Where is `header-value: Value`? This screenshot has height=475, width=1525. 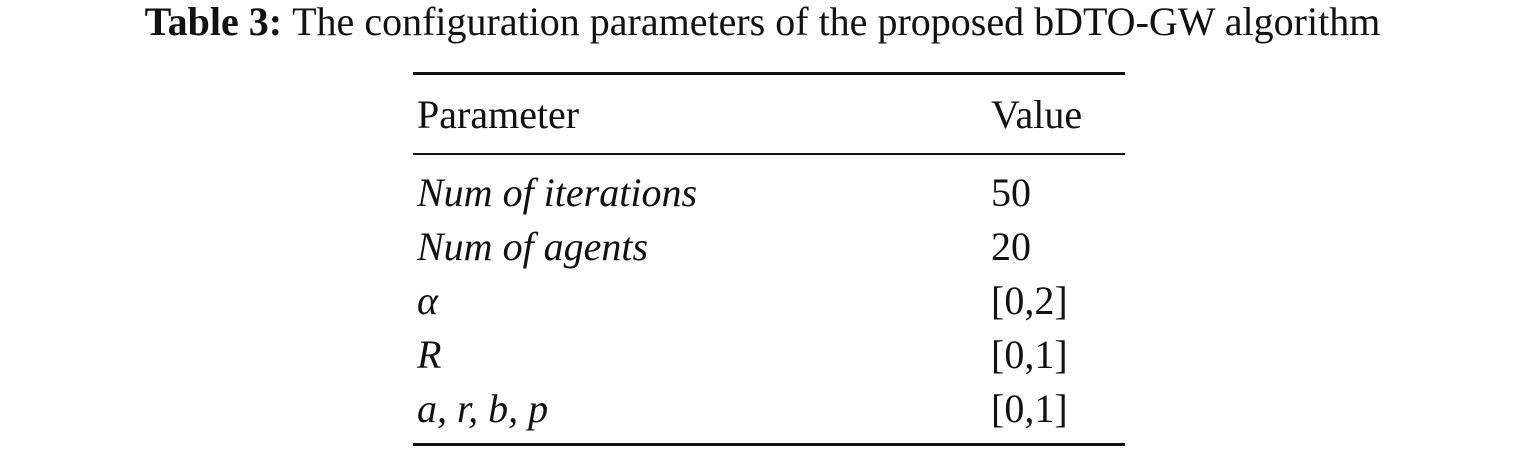 header-value: Value is located at coordinates (1037, 114).